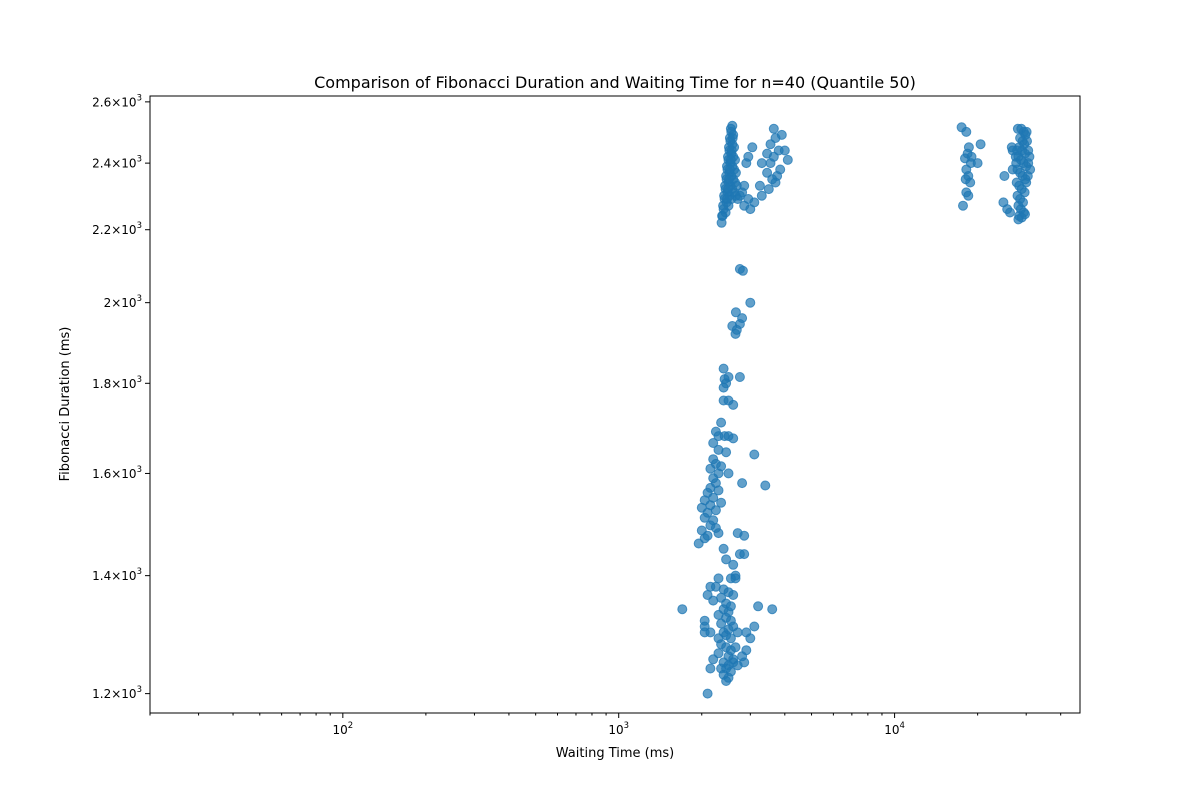  I want to click on y-tick-label: 1.2×103, so click(117, 693).